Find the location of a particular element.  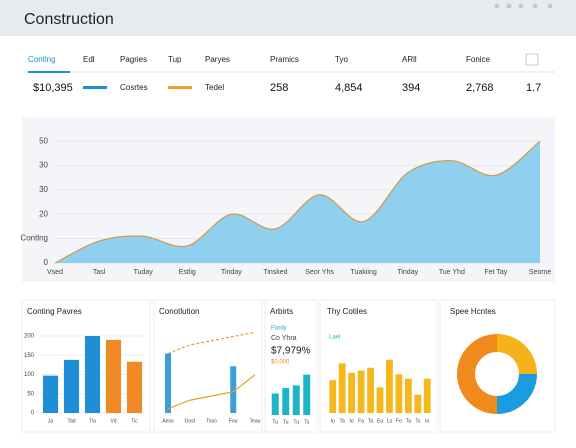

kpi-value: $7,979% is located at coordinates (291, 351).